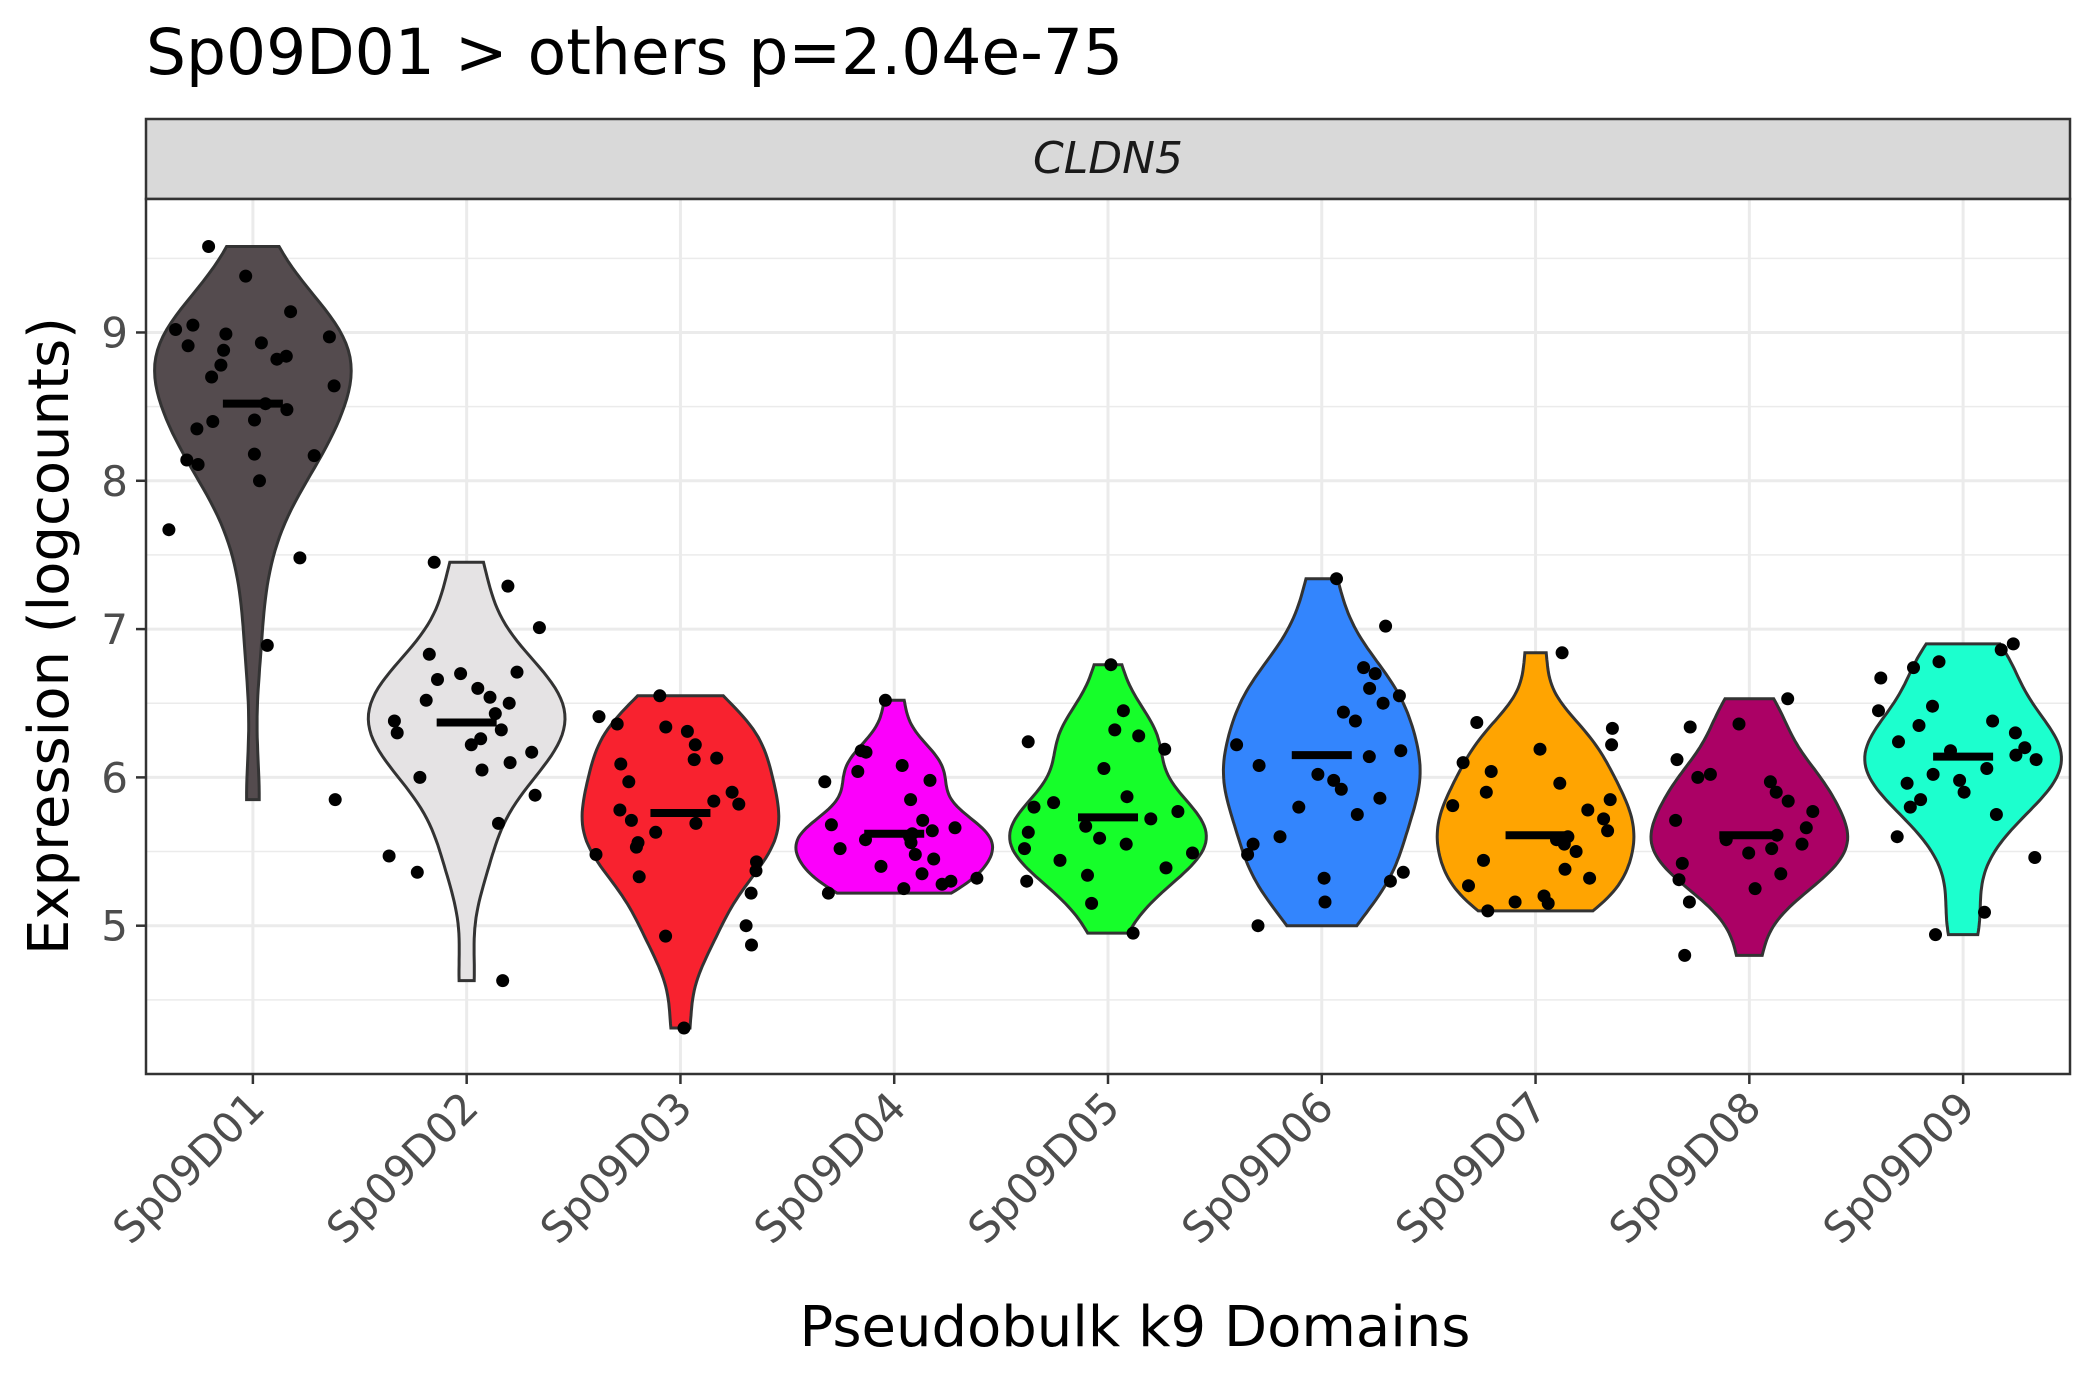 The width and height of the screenshot is (2100, 1380). Describe the element at coordinates (188, 1167) in the screenshot. I see `x-tick-label: Sp09D01` at that location.